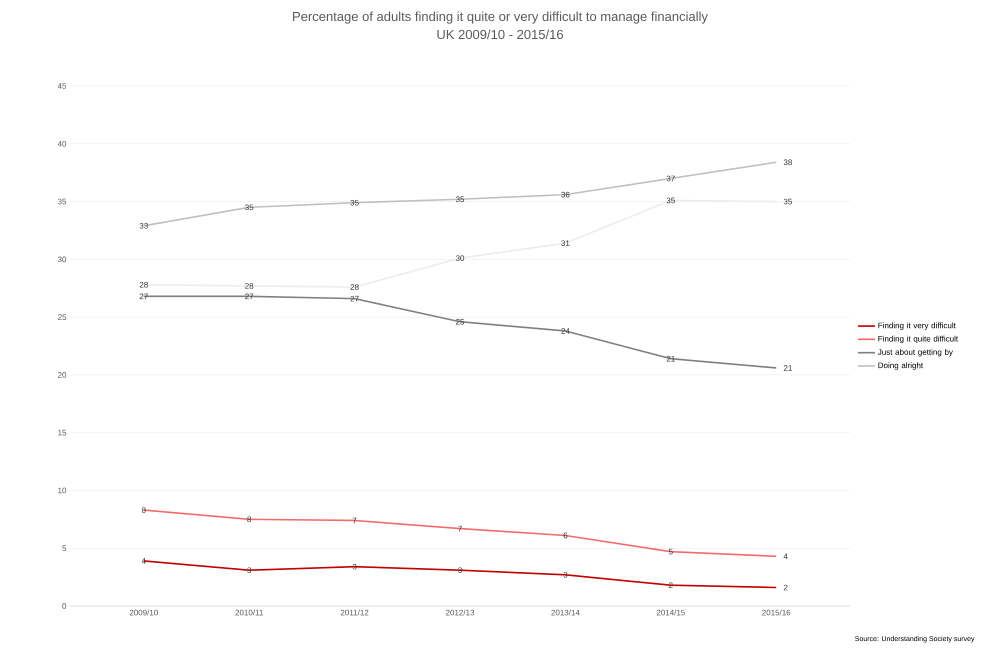 The image size is (982, 648). I want to click on y-tick-label: 20, so click(62, 375).